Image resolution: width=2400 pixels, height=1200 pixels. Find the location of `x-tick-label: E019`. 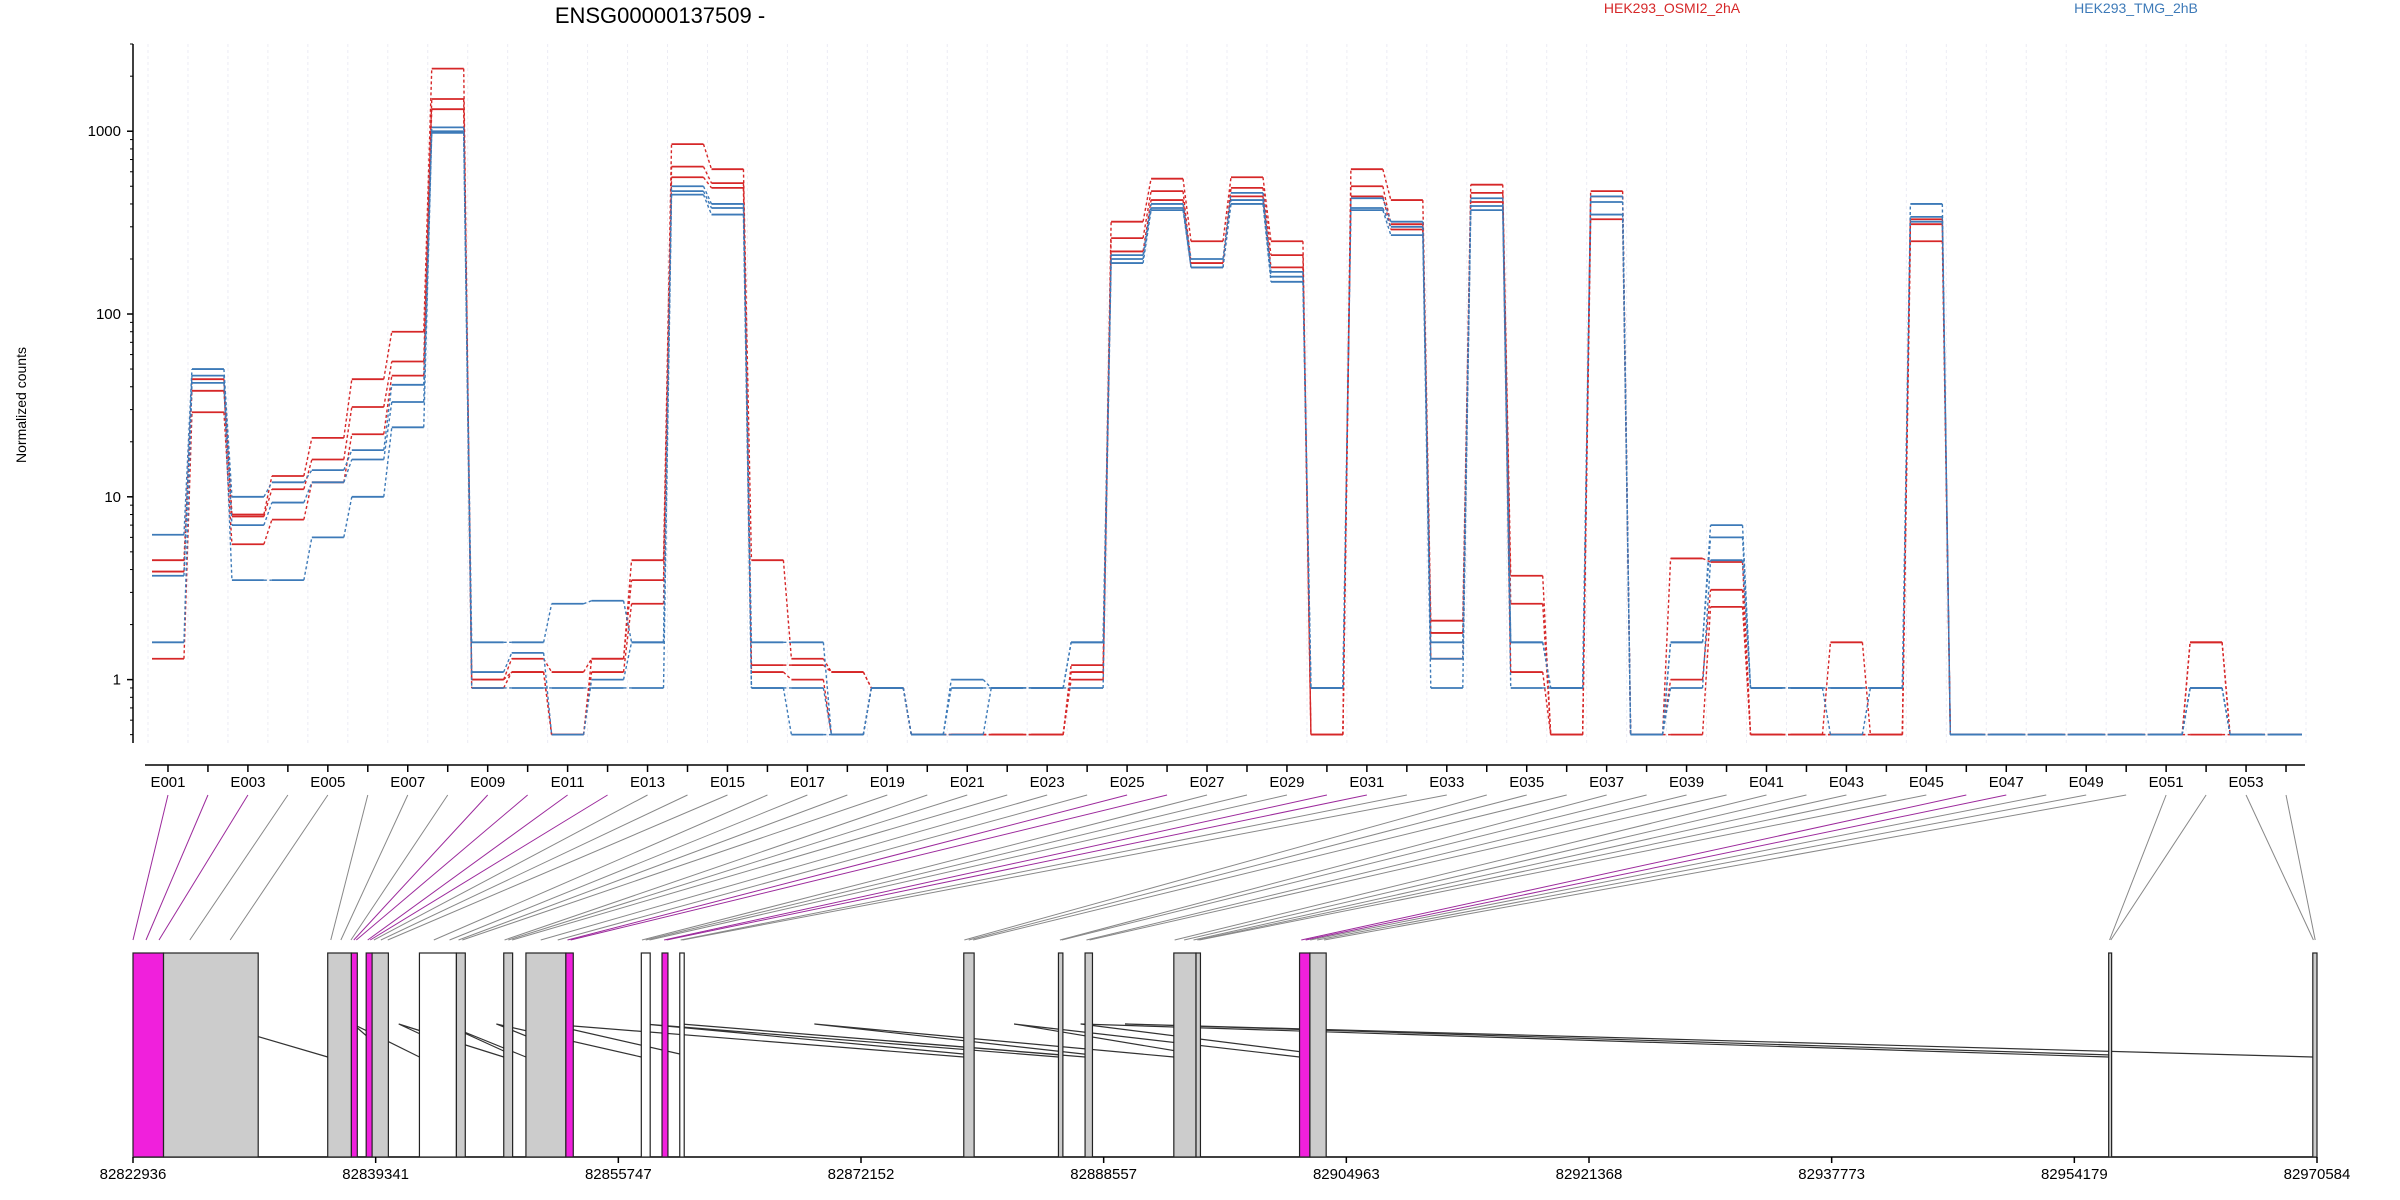

x-tick-label: E019 is located at coordinates (887, 782).